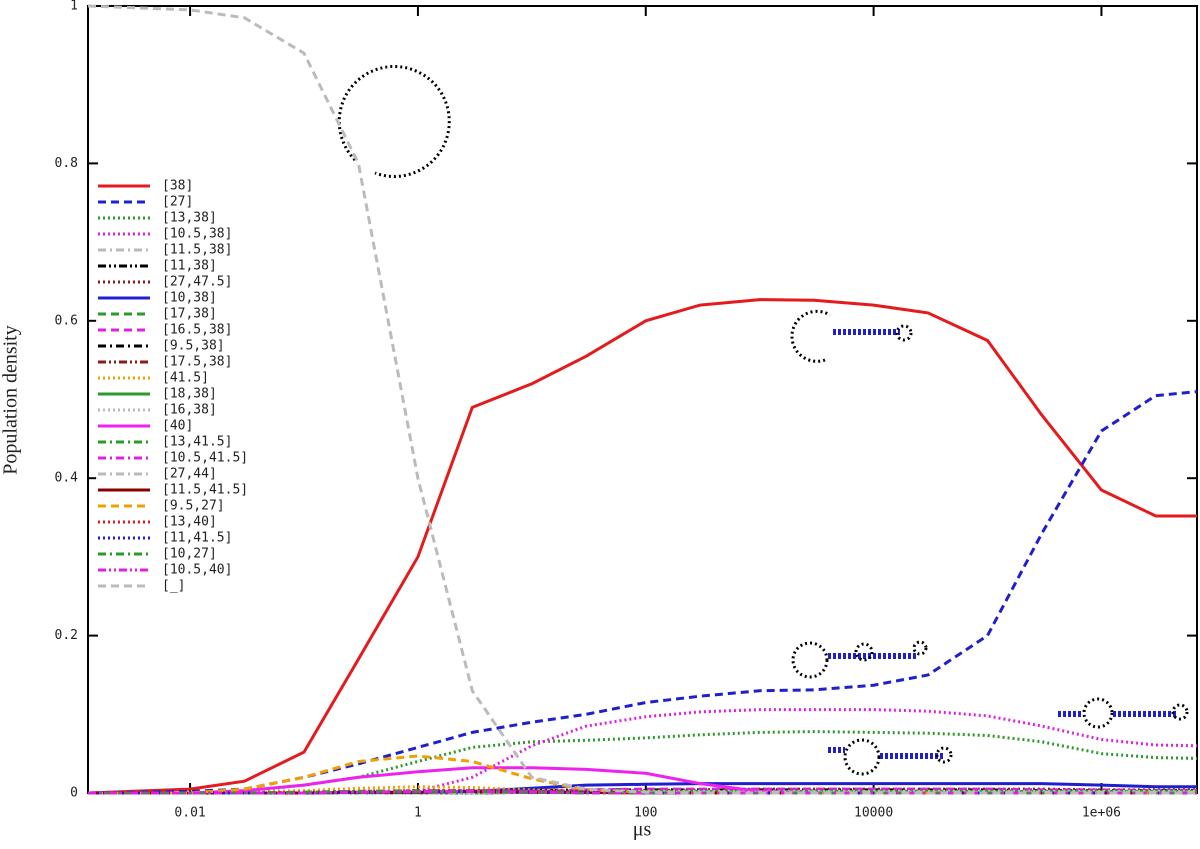 This screenshot has width=1200, height=849. What do you see at coordinates (197, 442) in the screenshot?
I see `legend-label: [13,41.5]` at bounding box center [197, 442].